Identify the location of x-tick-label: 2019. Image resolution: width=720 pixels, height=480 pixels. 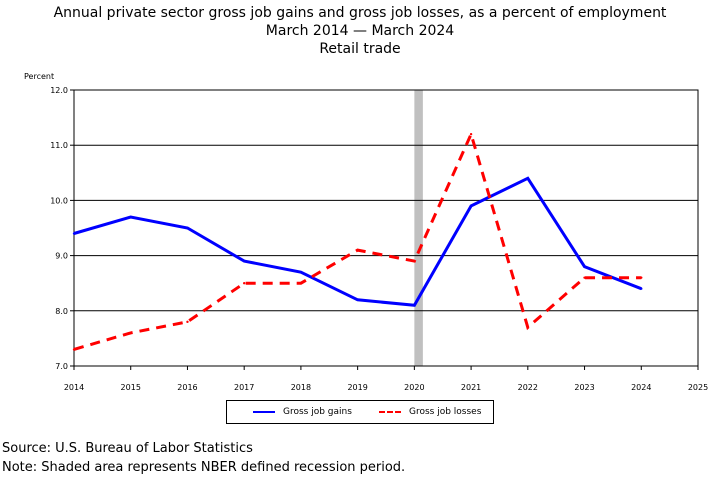
(357, 387).